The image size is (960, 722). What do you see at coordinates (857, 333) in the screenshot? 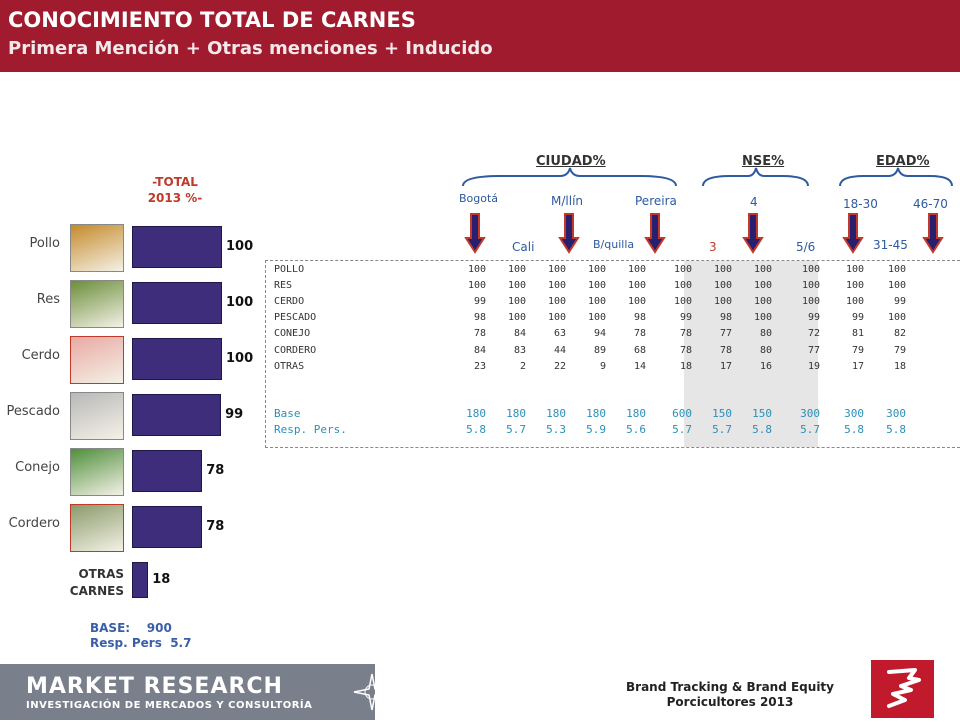
I see `table-cell: 81` at bounding box center [857, 333].